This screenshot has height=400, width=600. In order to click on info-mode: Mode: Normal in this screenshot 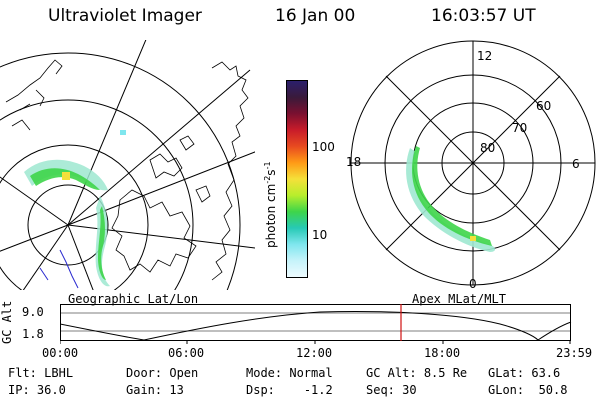, I will do `click(289, 373)`.